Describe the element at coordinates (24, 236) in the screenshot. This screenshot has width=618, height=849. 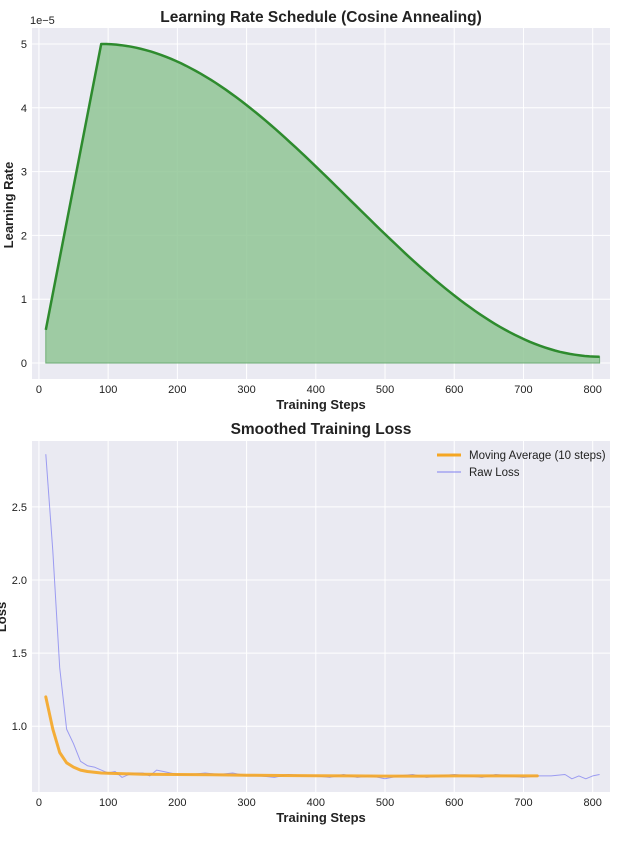
I see `lr-y-tick-label: 2` at that location.